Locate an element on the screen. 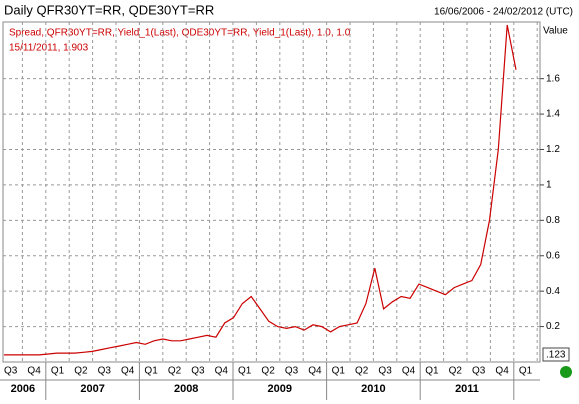  chart-title: Daily QFR30YT=RR, QDE30YT=RR is located at coordinates (109, 9).